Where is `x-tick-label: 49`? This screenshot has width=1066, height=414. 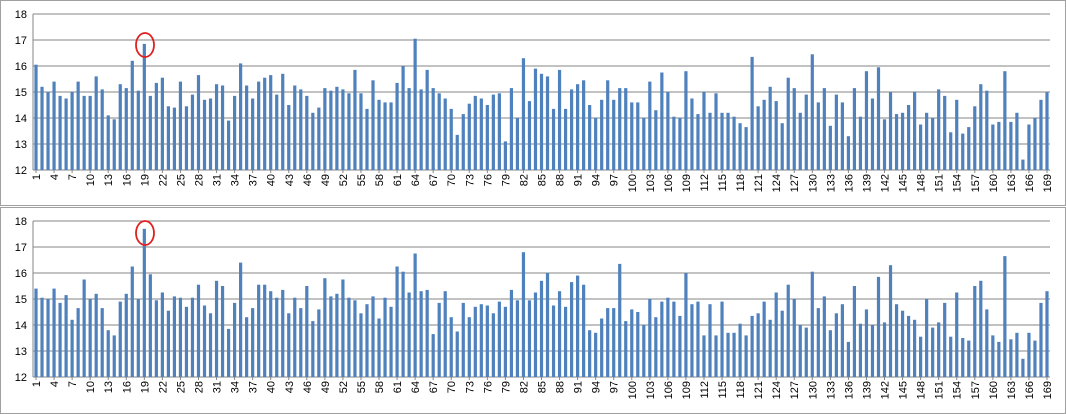
x-tick-label: 49 is located at coordinates (326, 180).